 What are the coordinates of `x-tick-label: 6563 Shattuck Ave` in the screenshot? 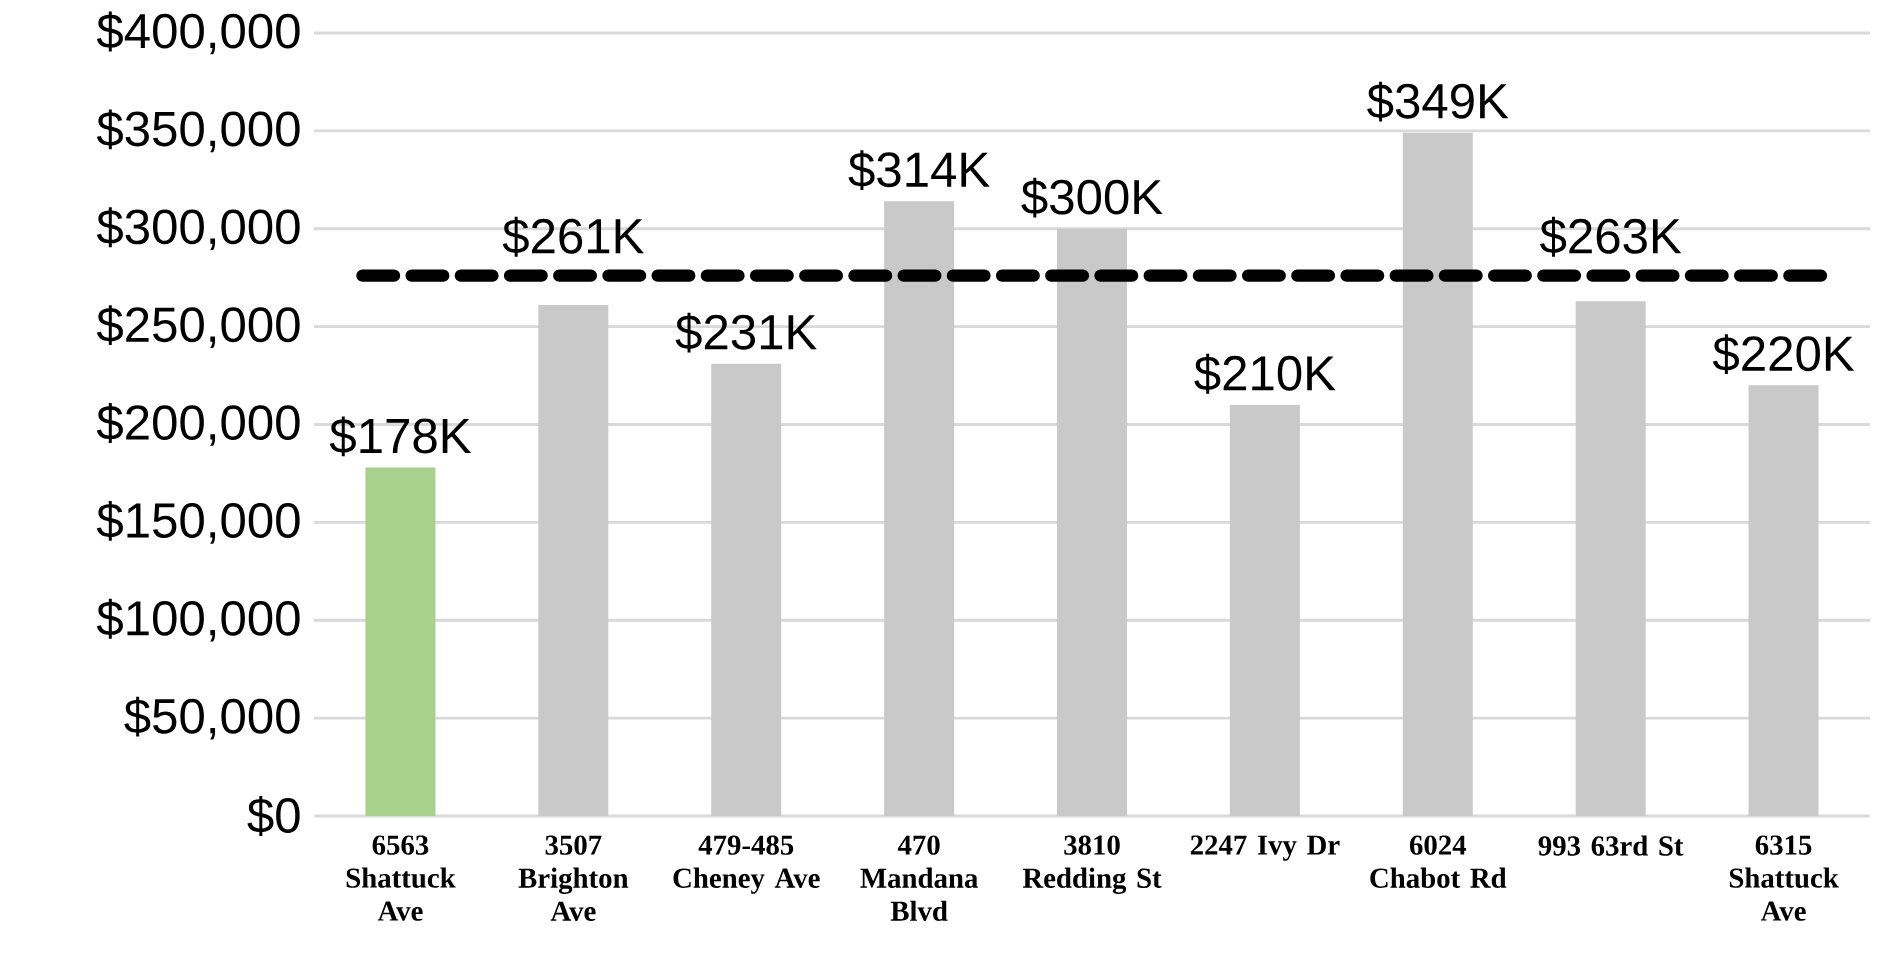 It's located at (401, 878).